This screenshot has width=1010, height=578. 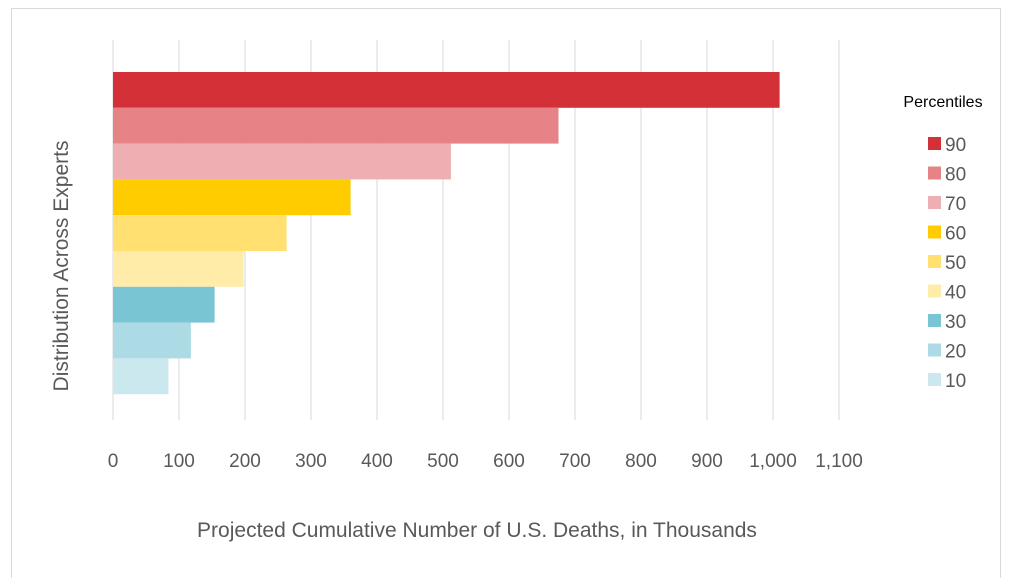 What do you see at coordinates (707, 461) in the screenshot?
I see `x-tick-label: 900` at bounding box center [707, 461].